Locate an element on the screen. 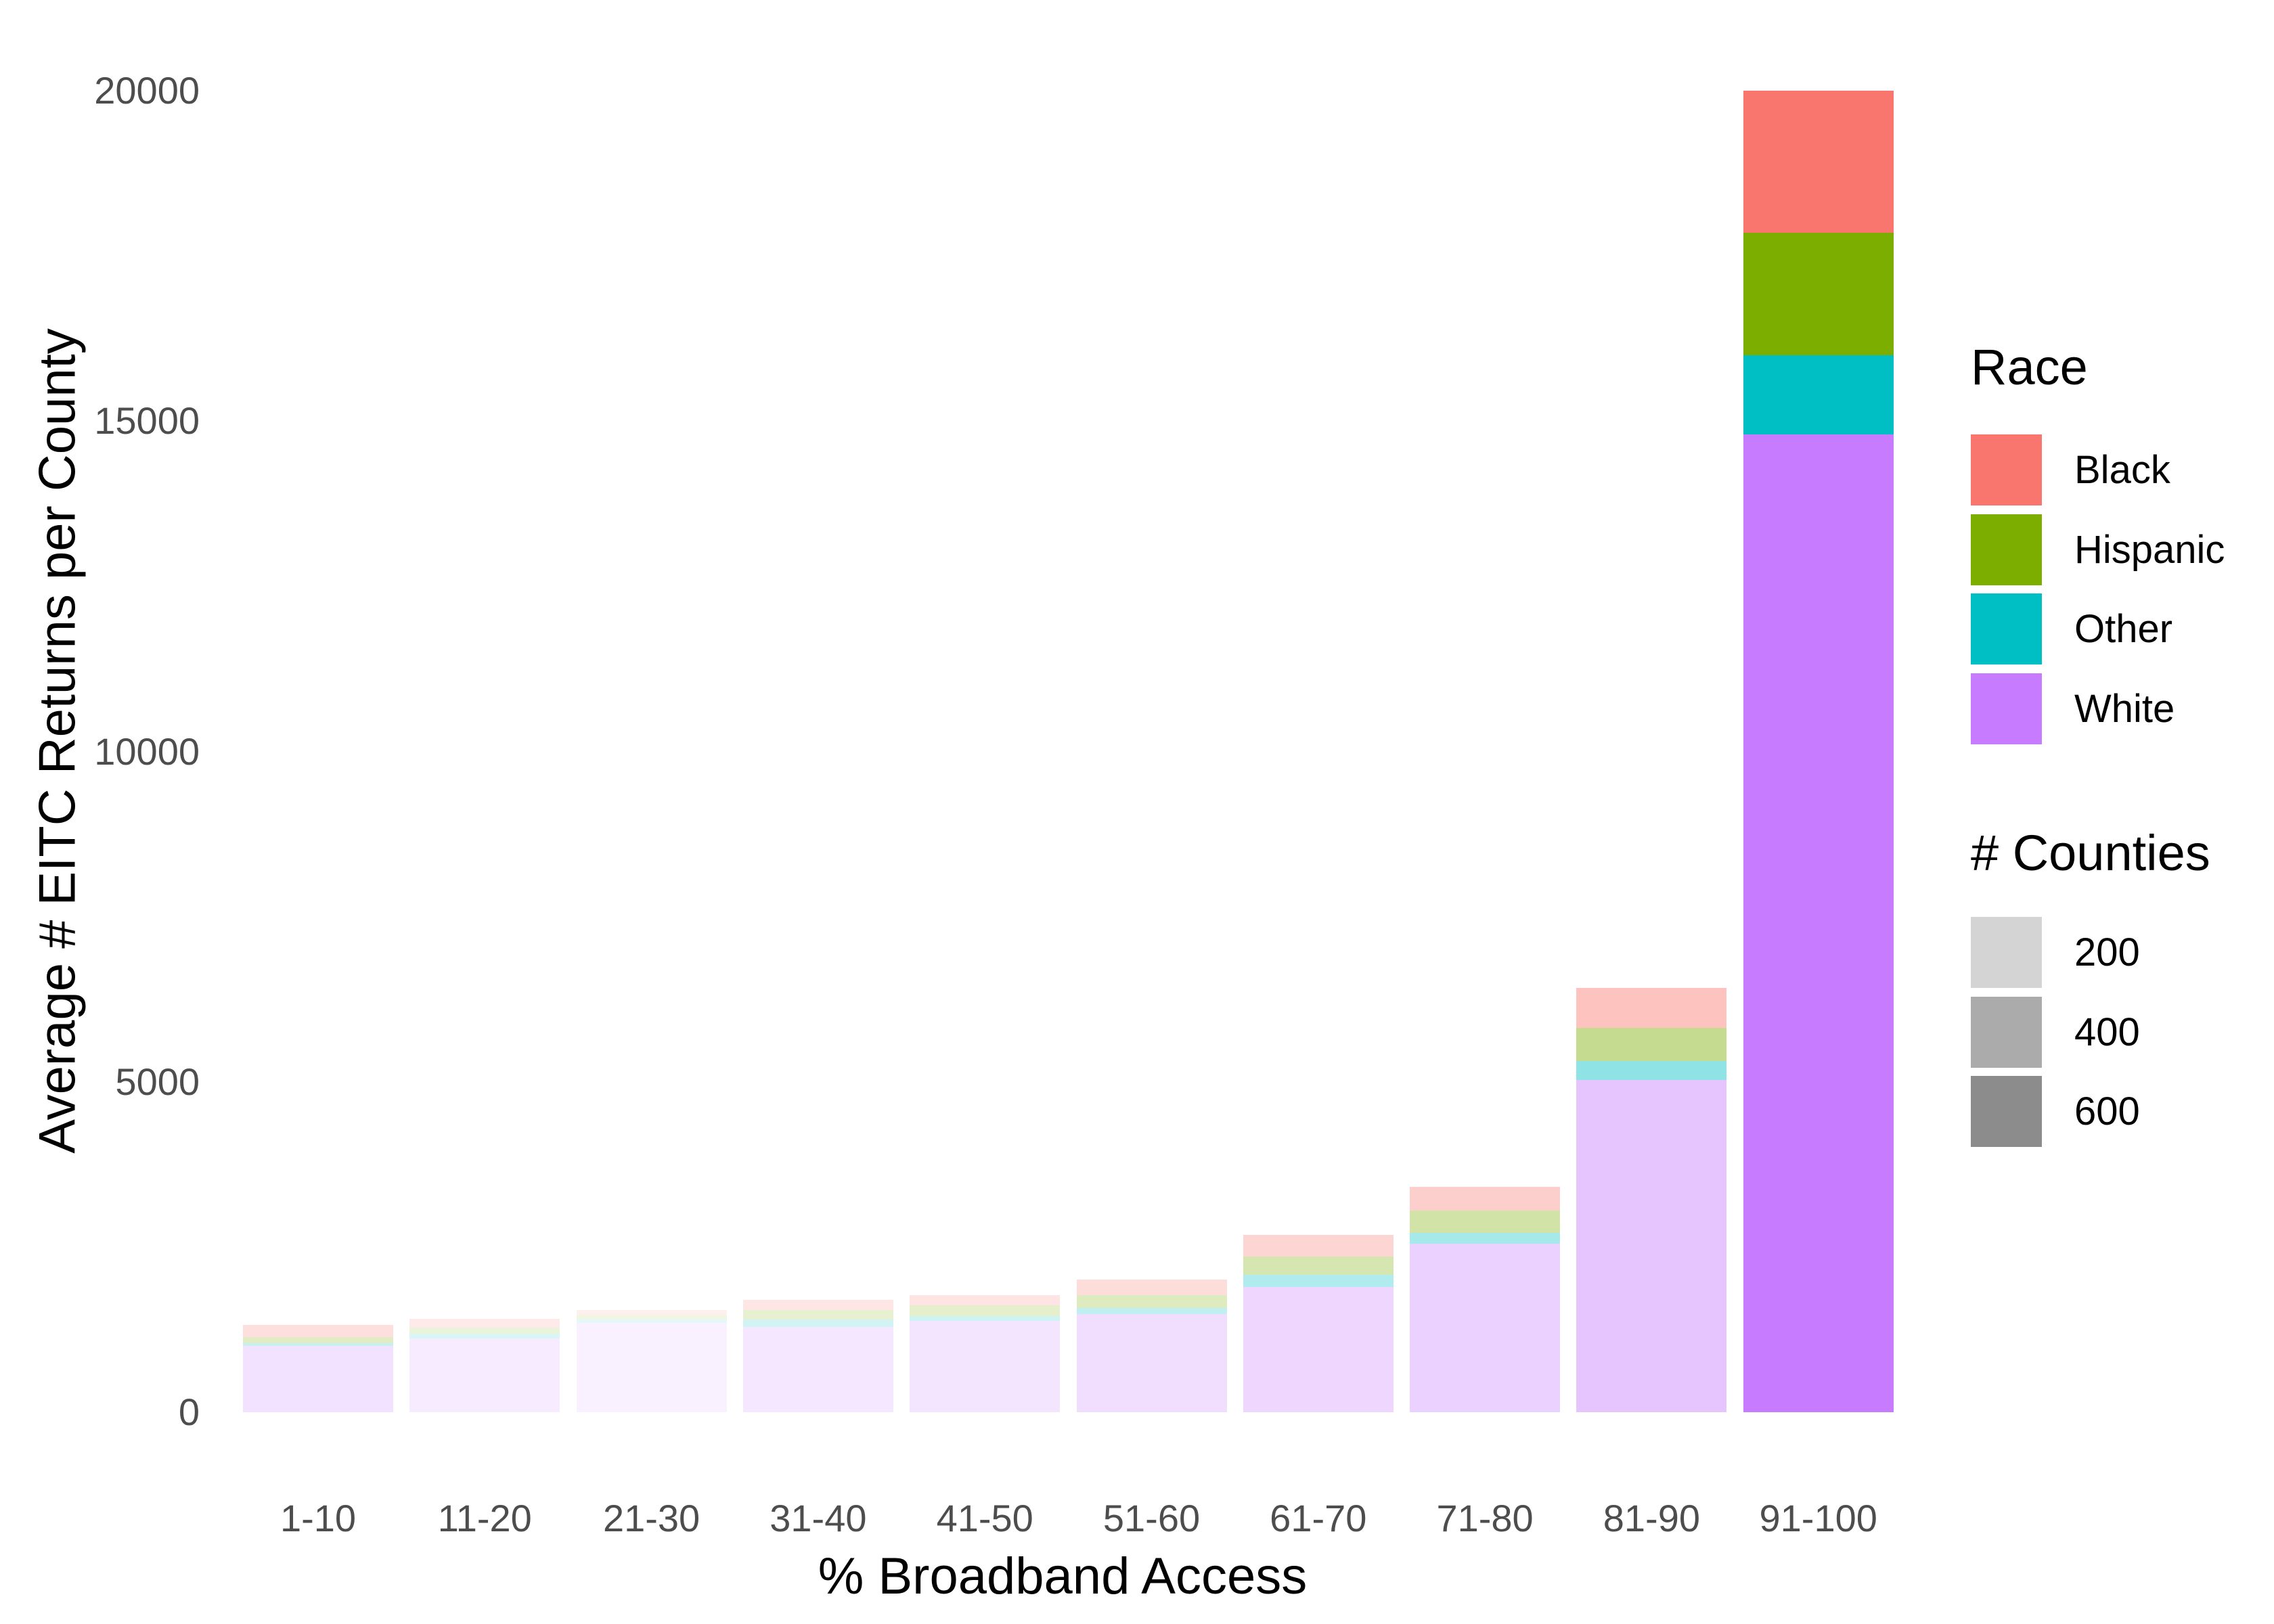  legend-label: Black is located at coordinates (2122, 470).